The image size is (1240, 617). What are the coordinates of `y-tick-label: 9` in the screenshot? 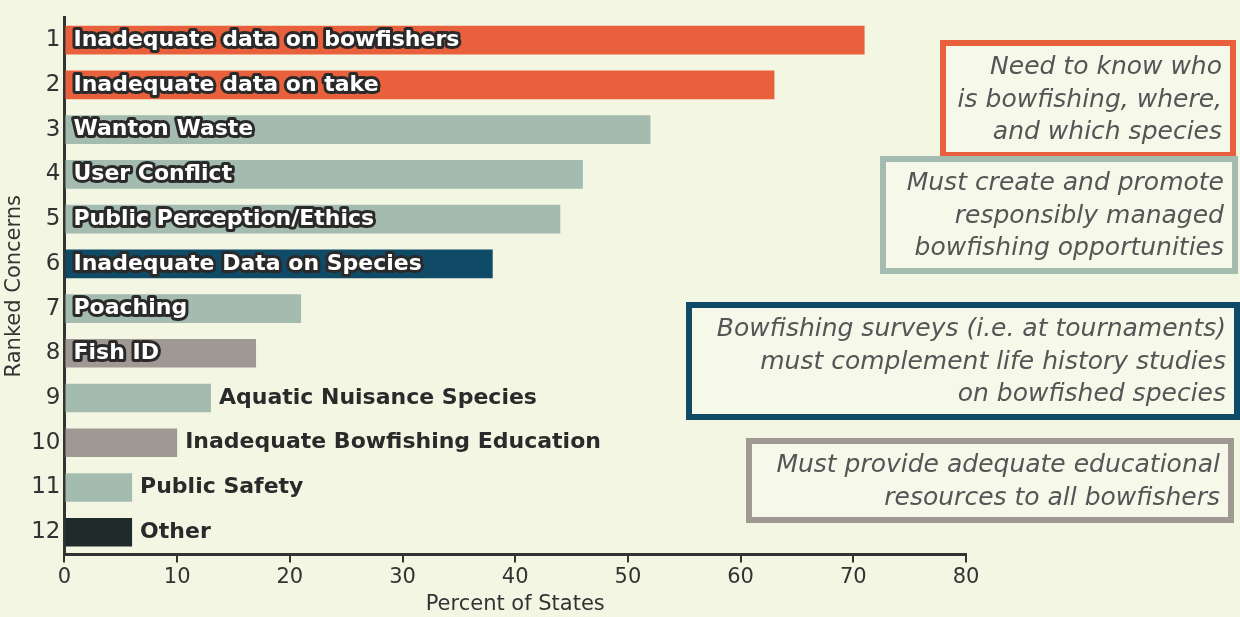 It's located at (53, 396).